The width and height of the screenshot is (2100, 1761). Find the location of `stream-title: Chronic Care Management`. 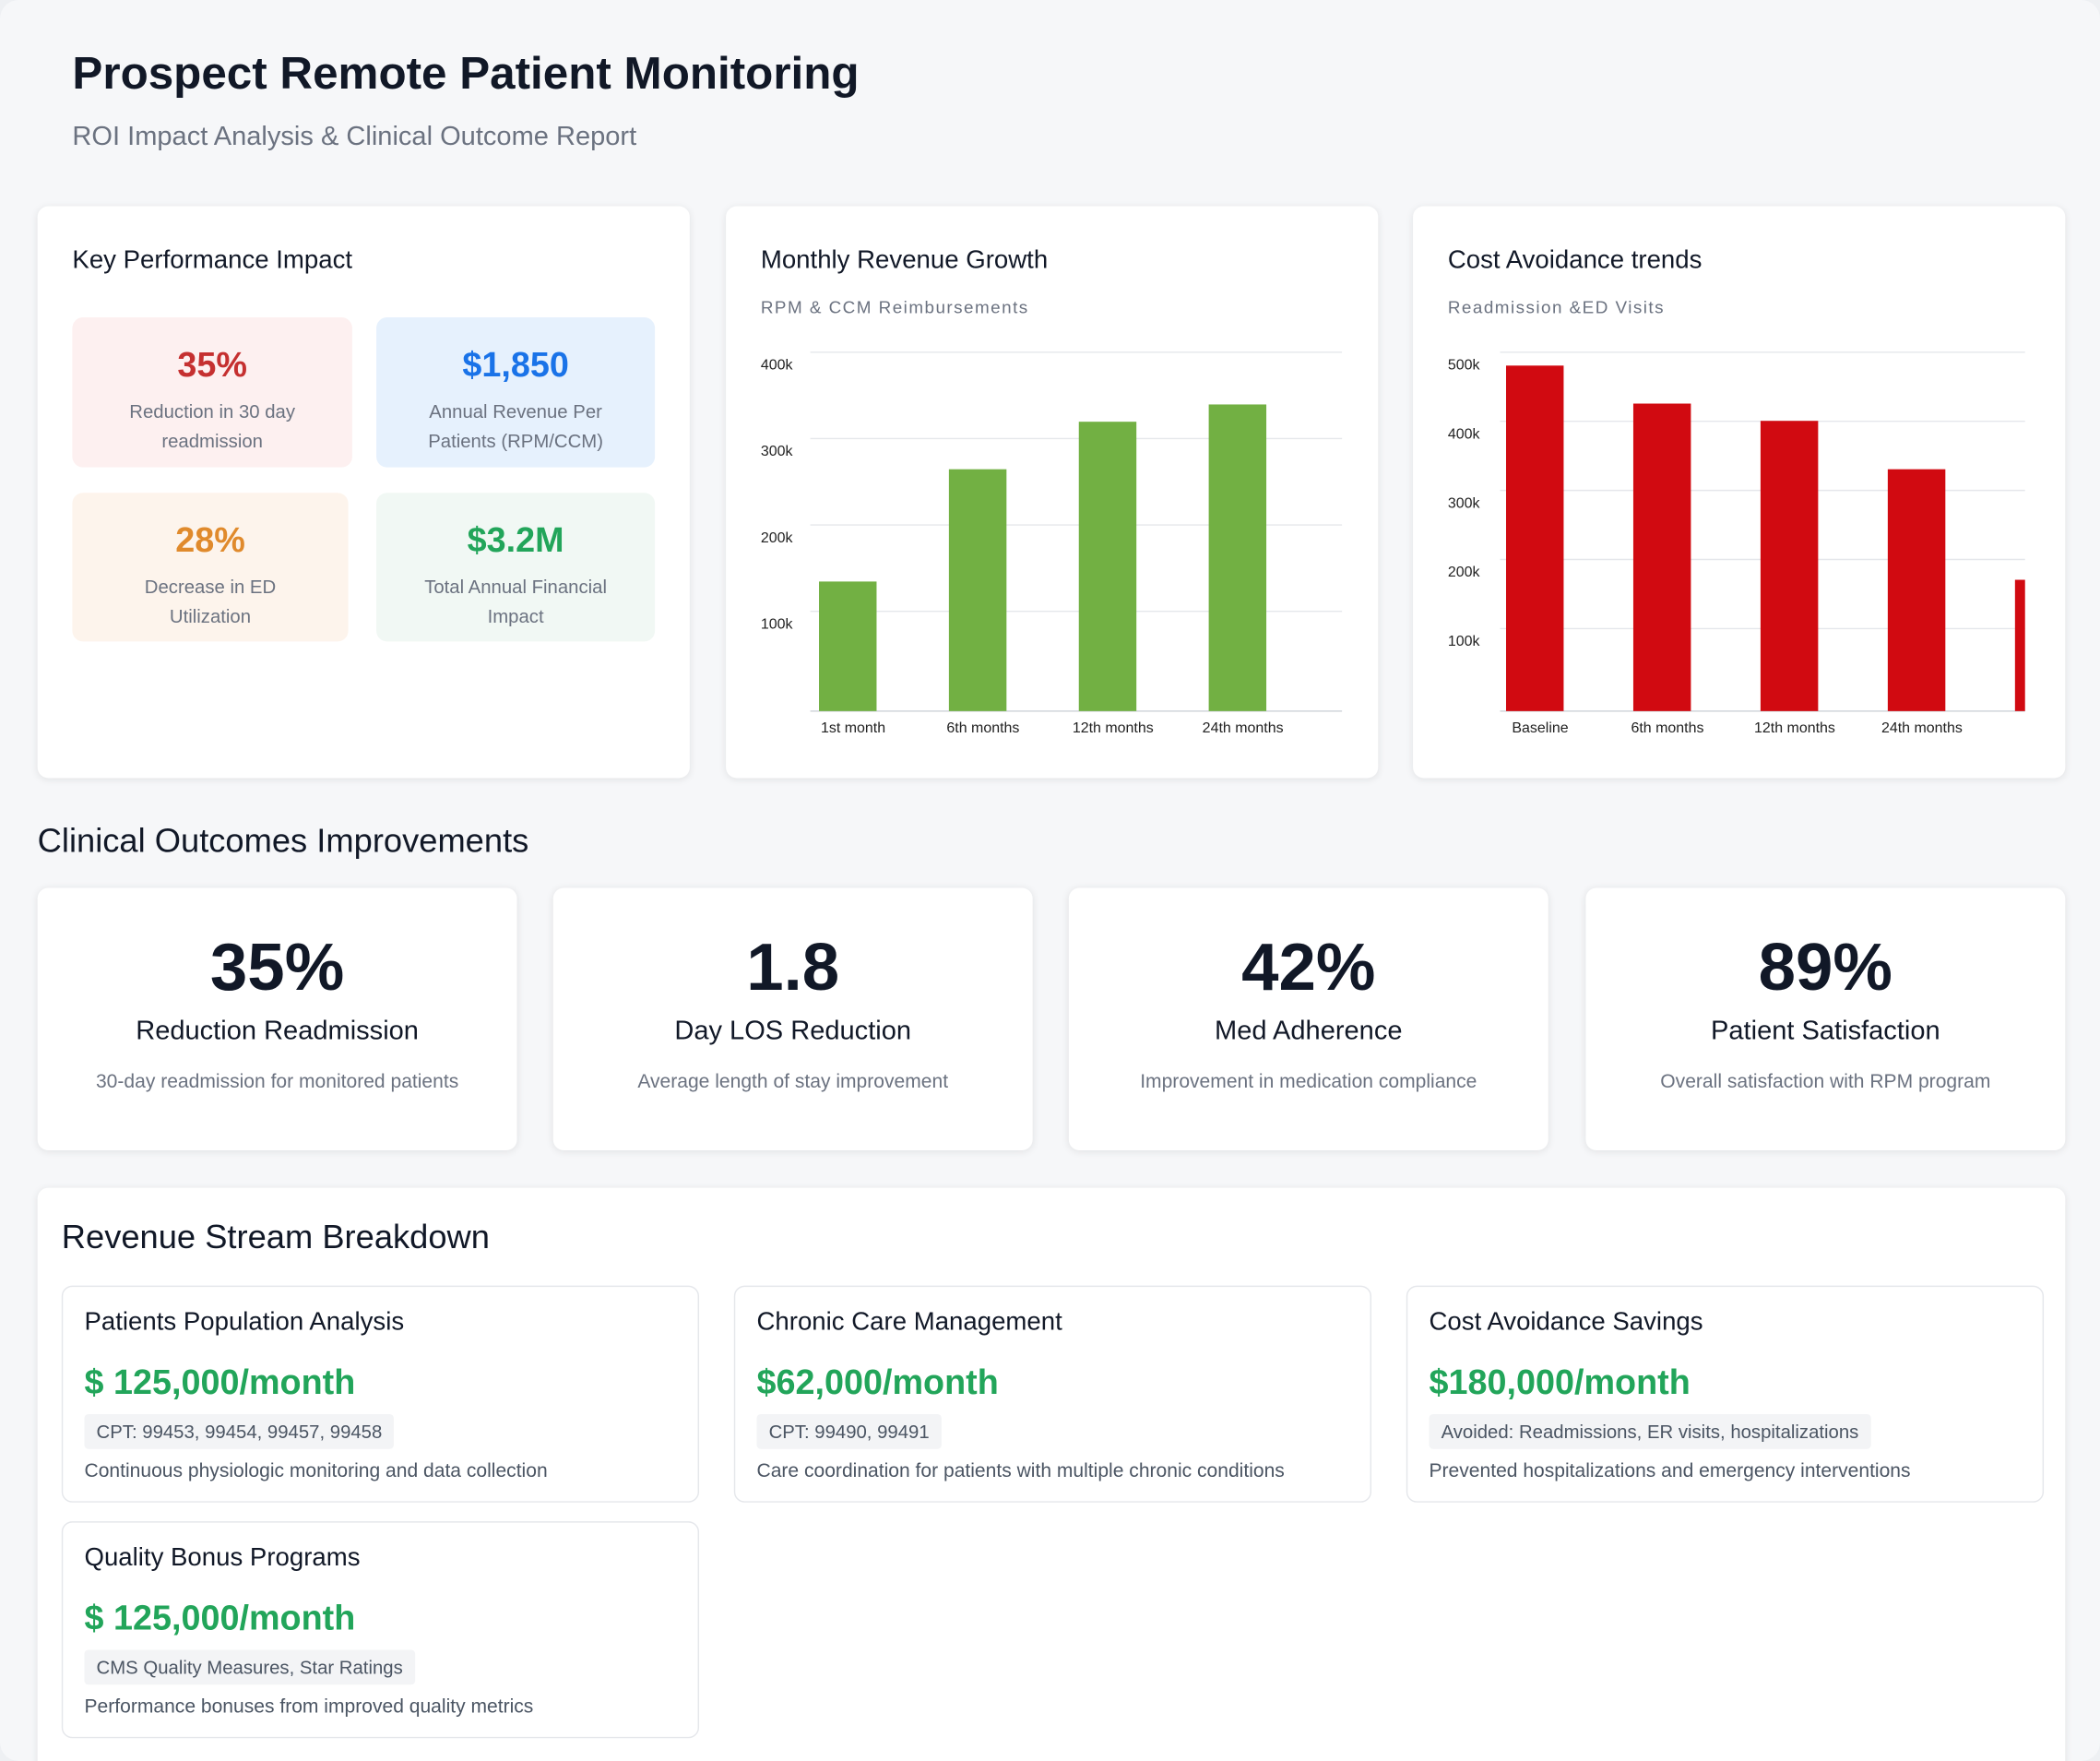

stream-title: Chronic Care Management is located at coordinates (909, 1322).